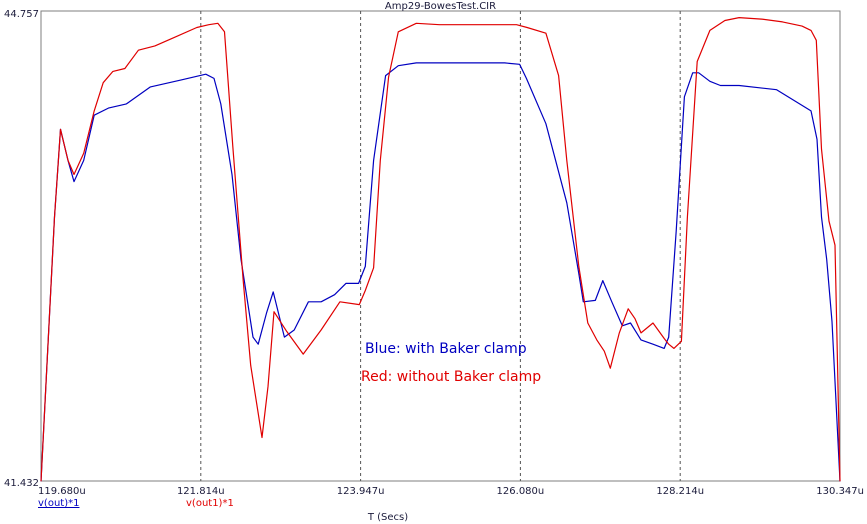 The width and height of the screenshot is (867, 524). What do you see at coordinates (451, 377) in the screenshot?
I see `annotation-red: Red: without Baker clamp` at bounding box center [451, 377].